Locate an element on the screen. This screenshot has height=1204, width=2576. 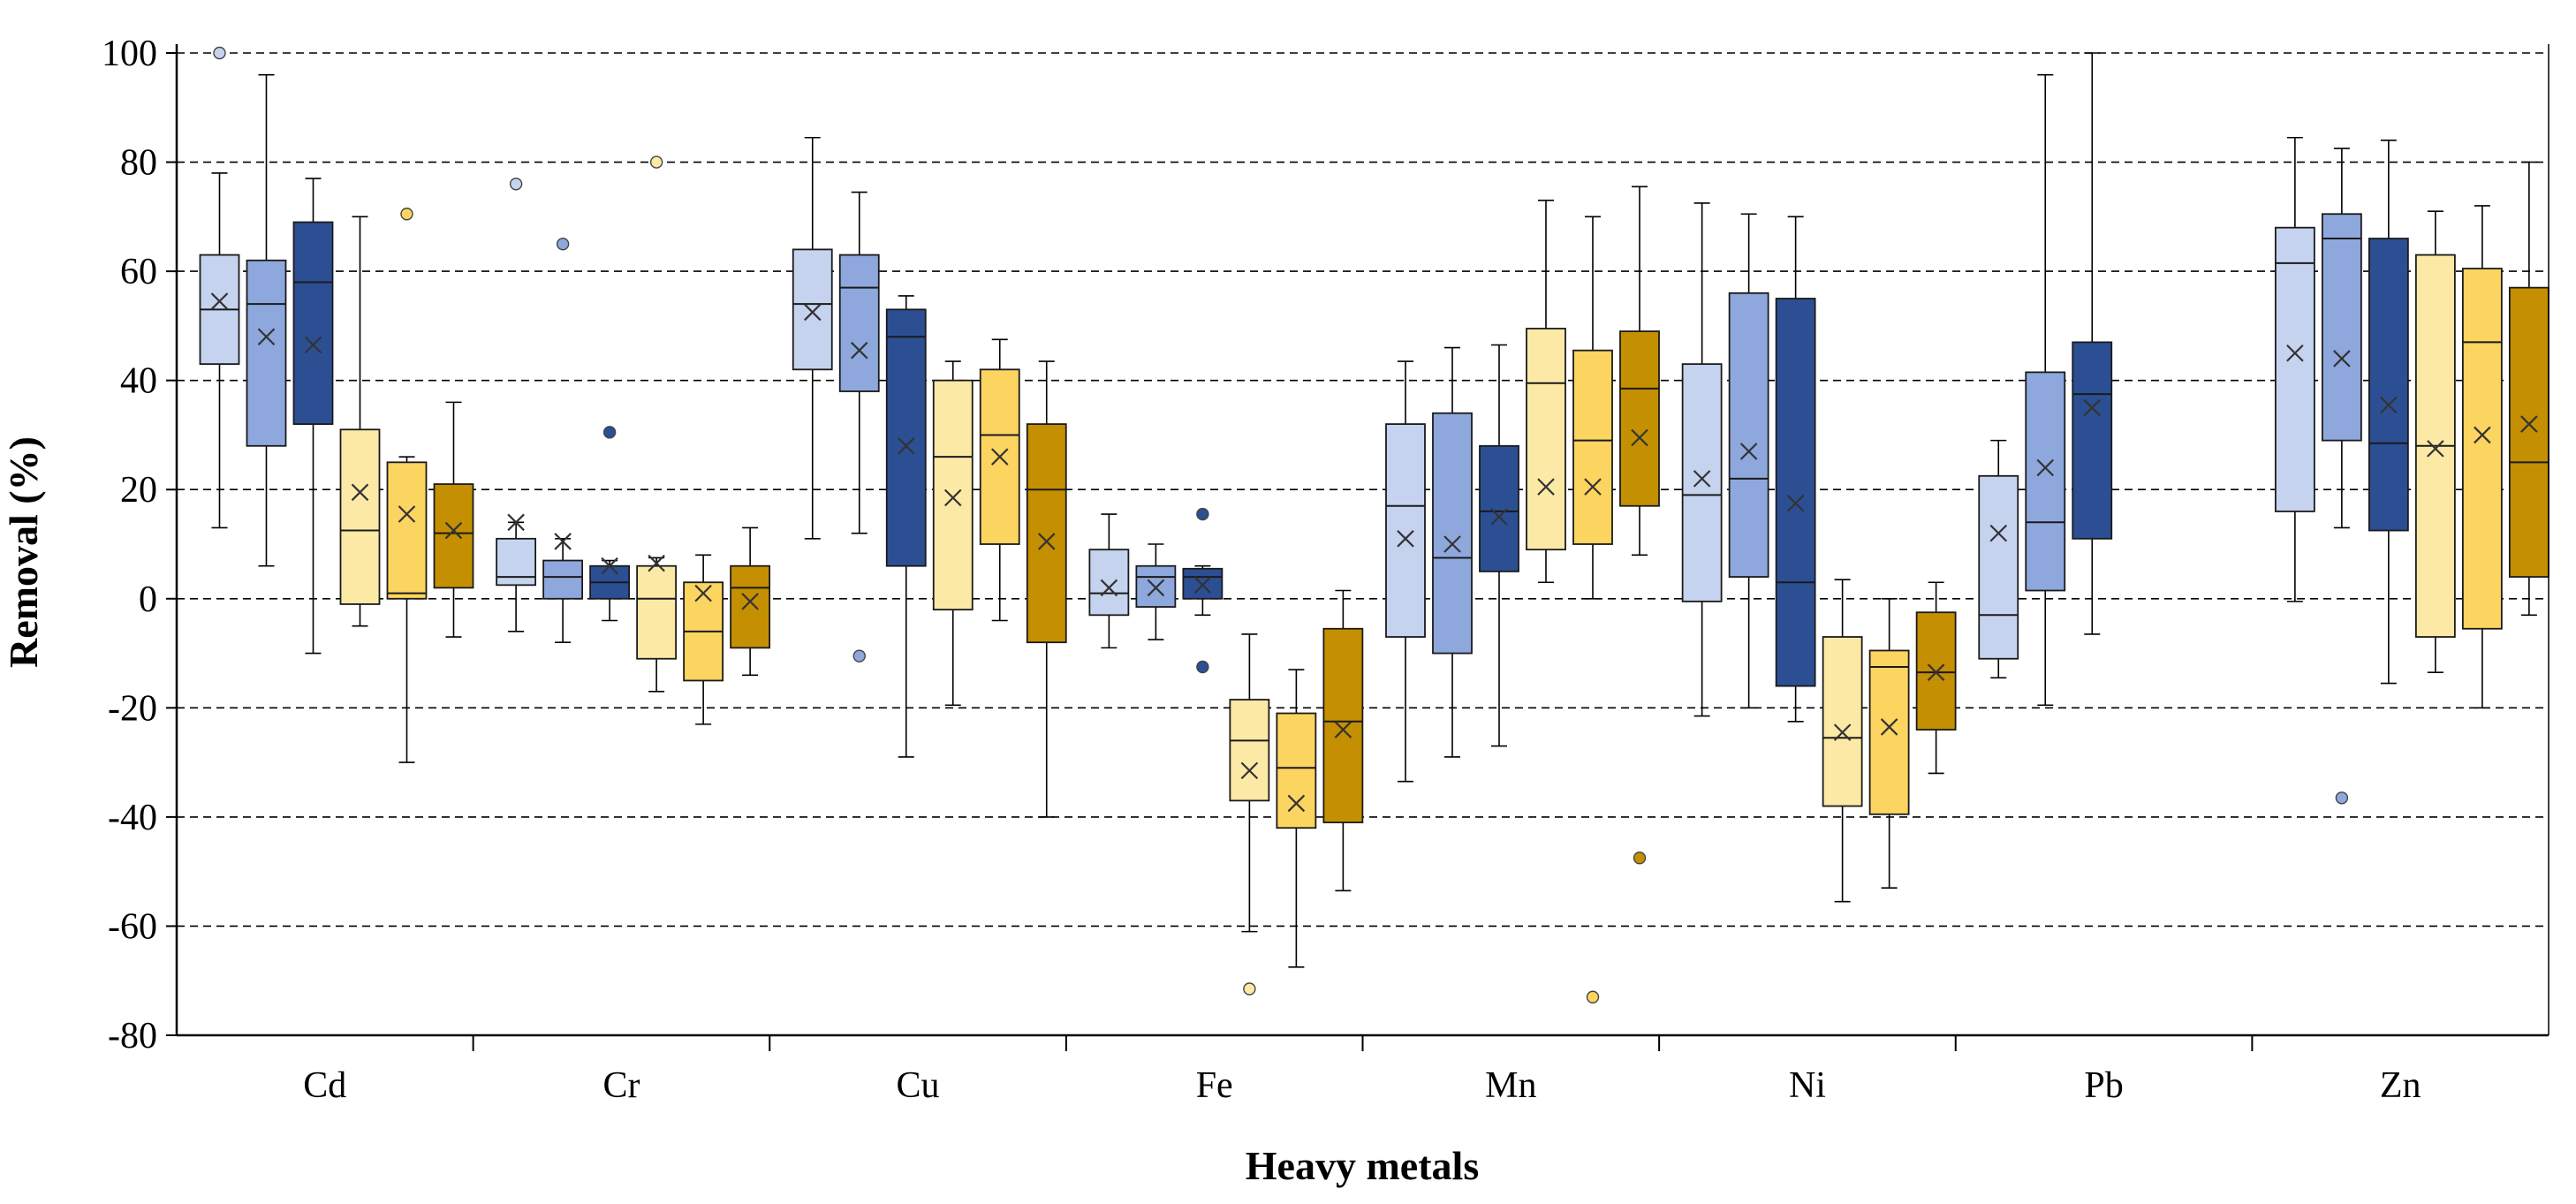
x-tick-label: Ni is located at coordinates (1807, 1085).